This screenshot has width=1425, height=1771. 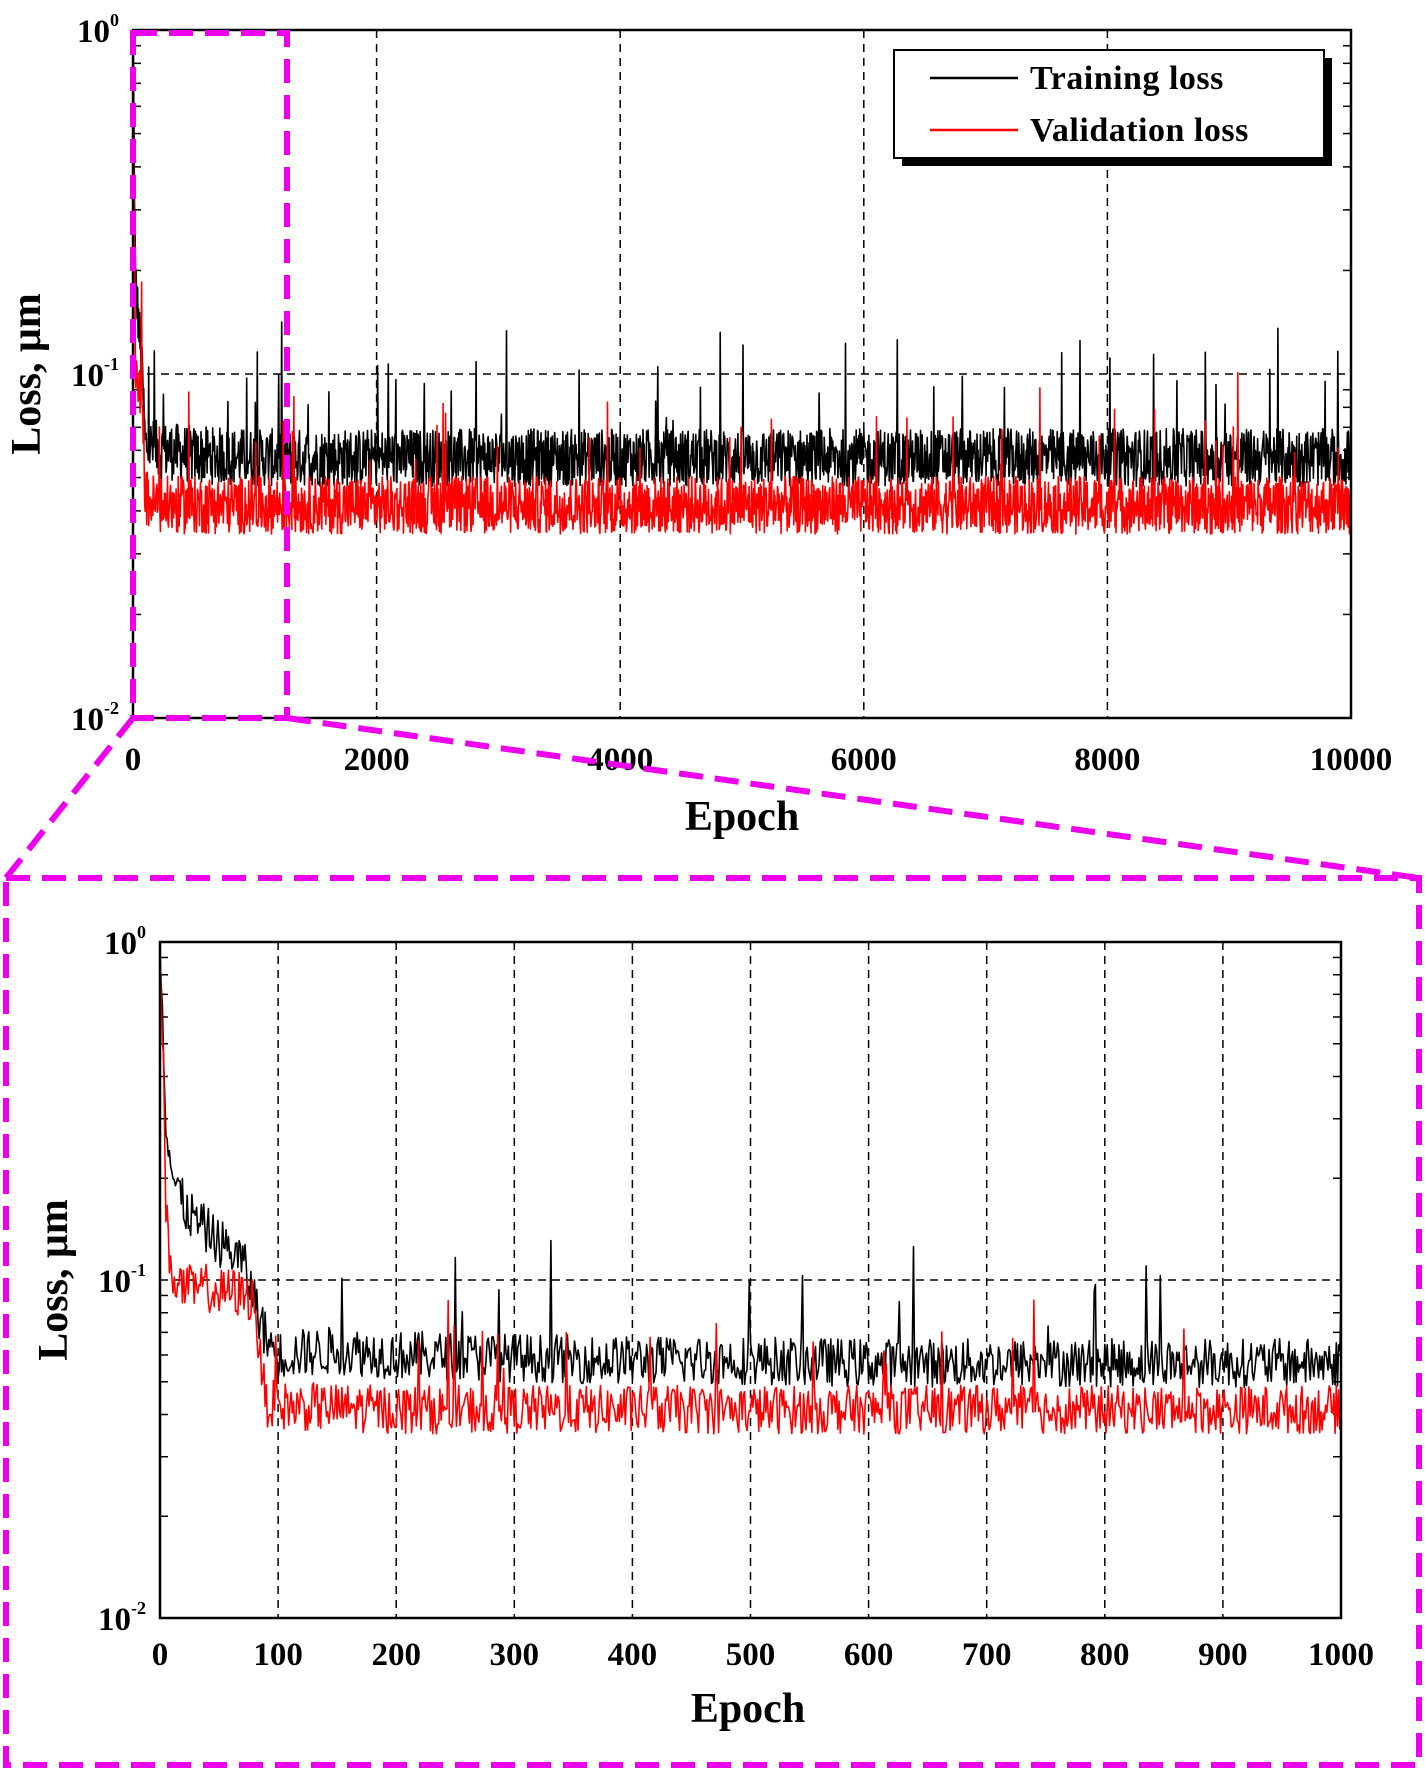 What do you see at coordinates (759, 760) in the screenshot?
I see `top-x-tick-labels: 0 2000 4000 6000 8000 10000` at bounding box center [759, 760].